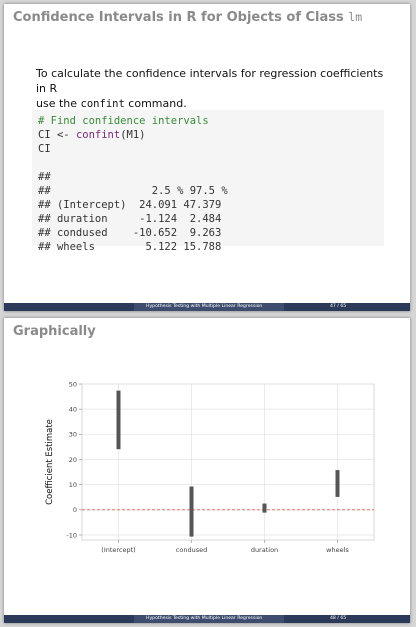  What do you see at coordinates (73, 460) in the screenshot?
I see `y-tick-label: 20` at bounding box center [73, 460].